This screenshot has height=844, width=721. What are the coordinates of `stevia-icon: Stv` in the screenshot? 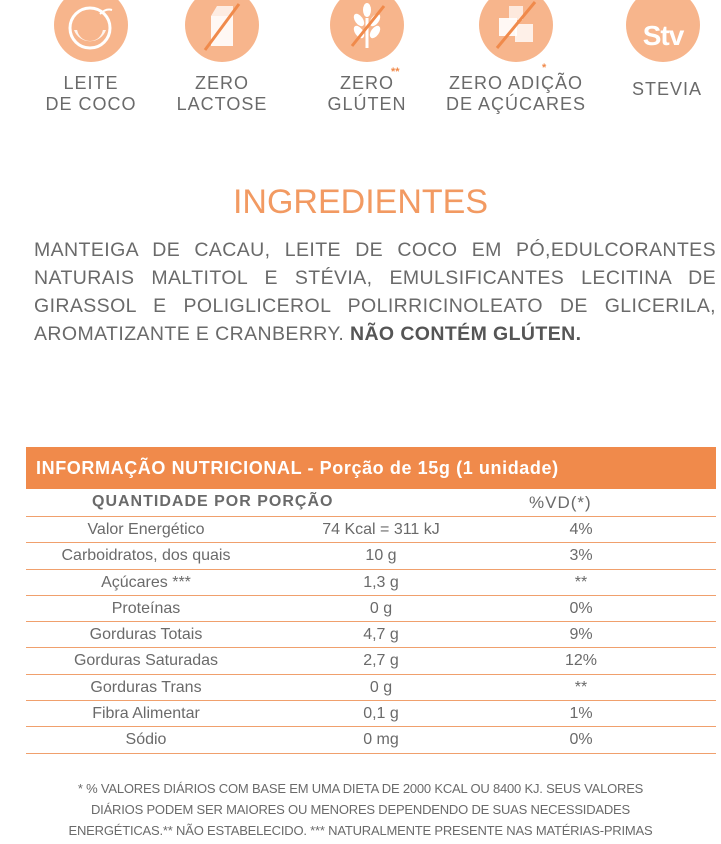 It's located at (663, 31).